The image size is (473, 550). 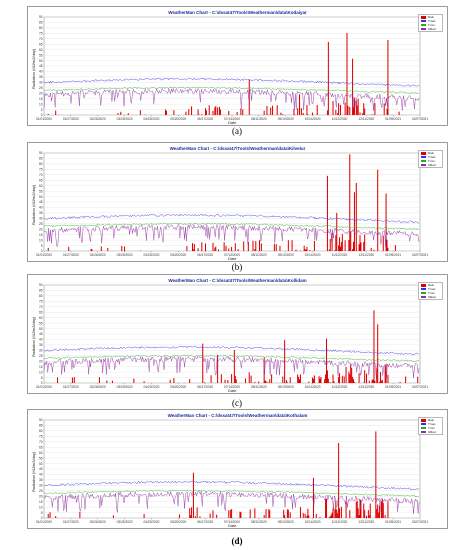 I want to click on x-axis-label: Date, so click(x=232, y=258).